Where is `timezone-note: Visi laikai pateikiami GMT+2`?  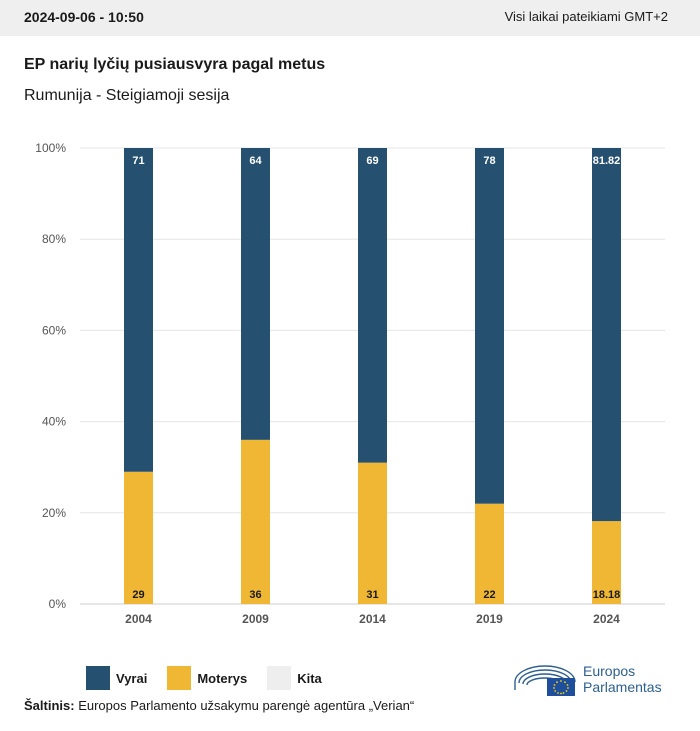
timezone-note: Visi laikai pateikiami GMT+2 is located at coordinates (586, 16).